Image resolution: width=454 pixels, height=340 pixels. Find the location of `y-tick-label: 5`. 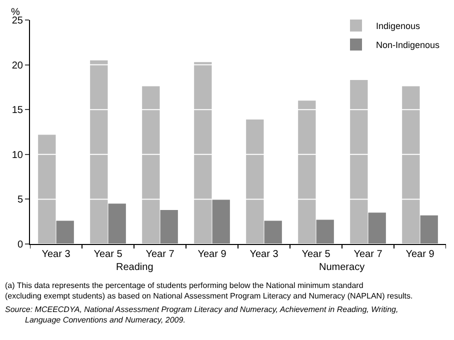

y-tick-label: 5 is located at coordinates (20, 200).